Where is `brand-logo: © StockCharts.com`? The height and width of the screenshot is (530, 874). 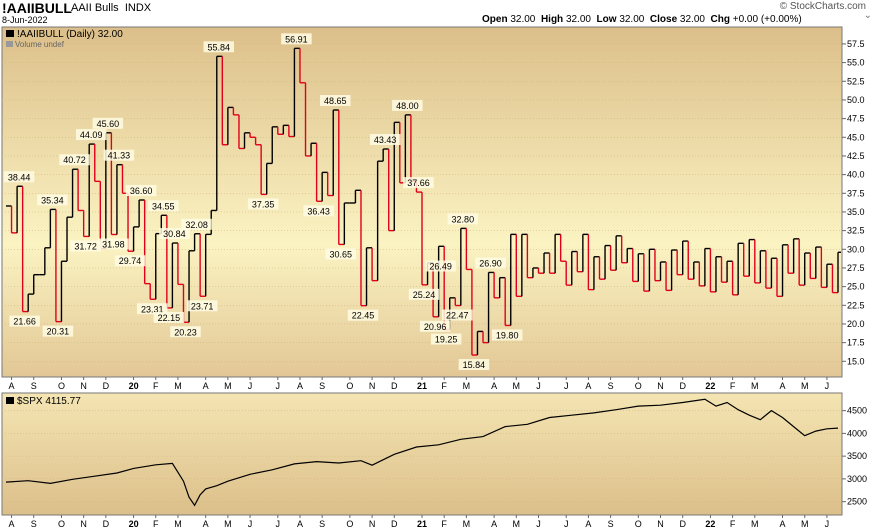 brand-logo: © StockCharts.com is located at coordinates (822, 6).